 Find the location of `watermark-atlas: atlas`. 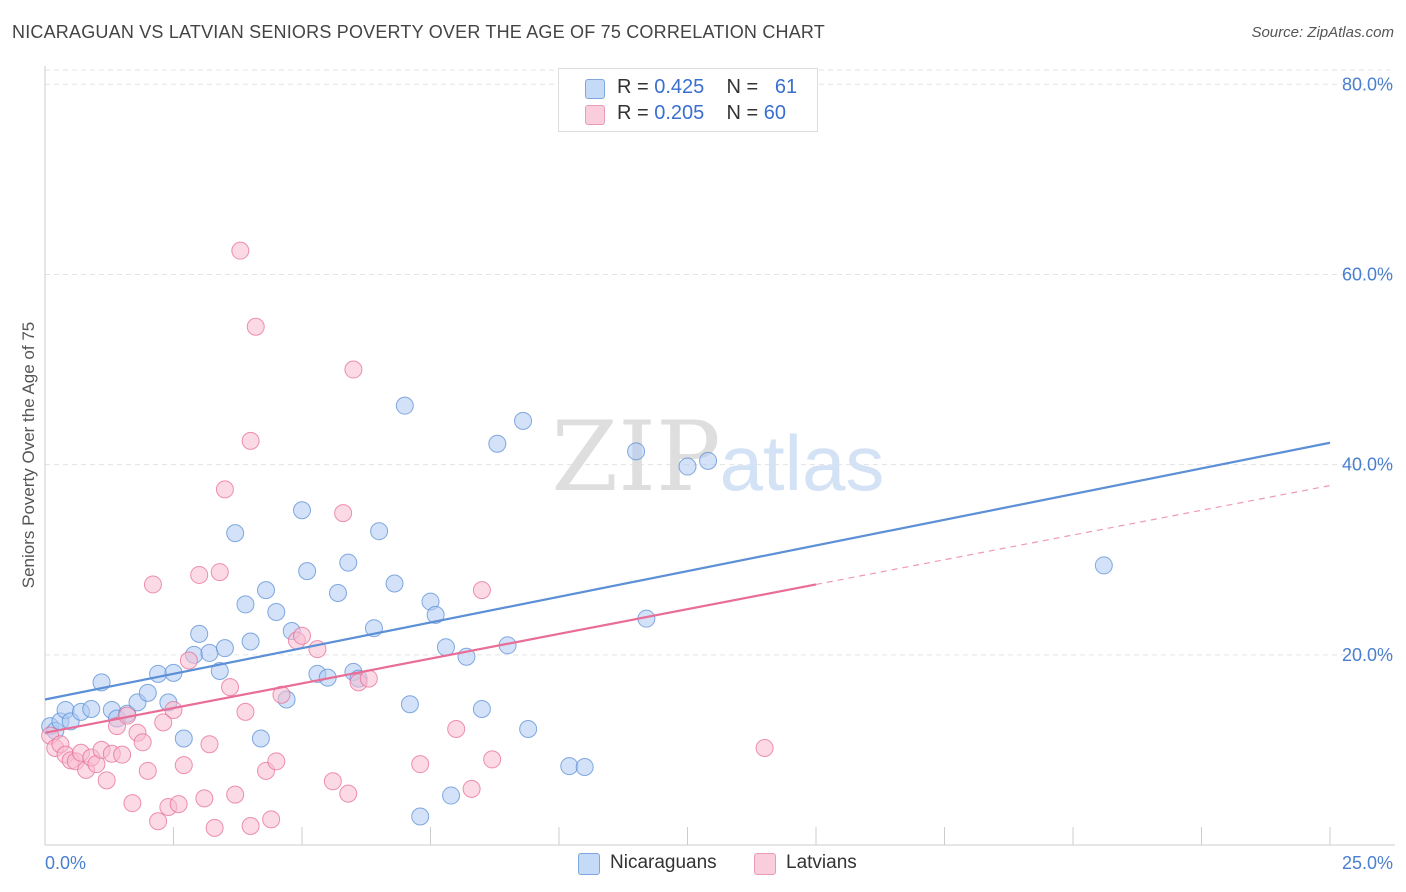

watermark-atlas: atlas is located at coordinates (802, 463).